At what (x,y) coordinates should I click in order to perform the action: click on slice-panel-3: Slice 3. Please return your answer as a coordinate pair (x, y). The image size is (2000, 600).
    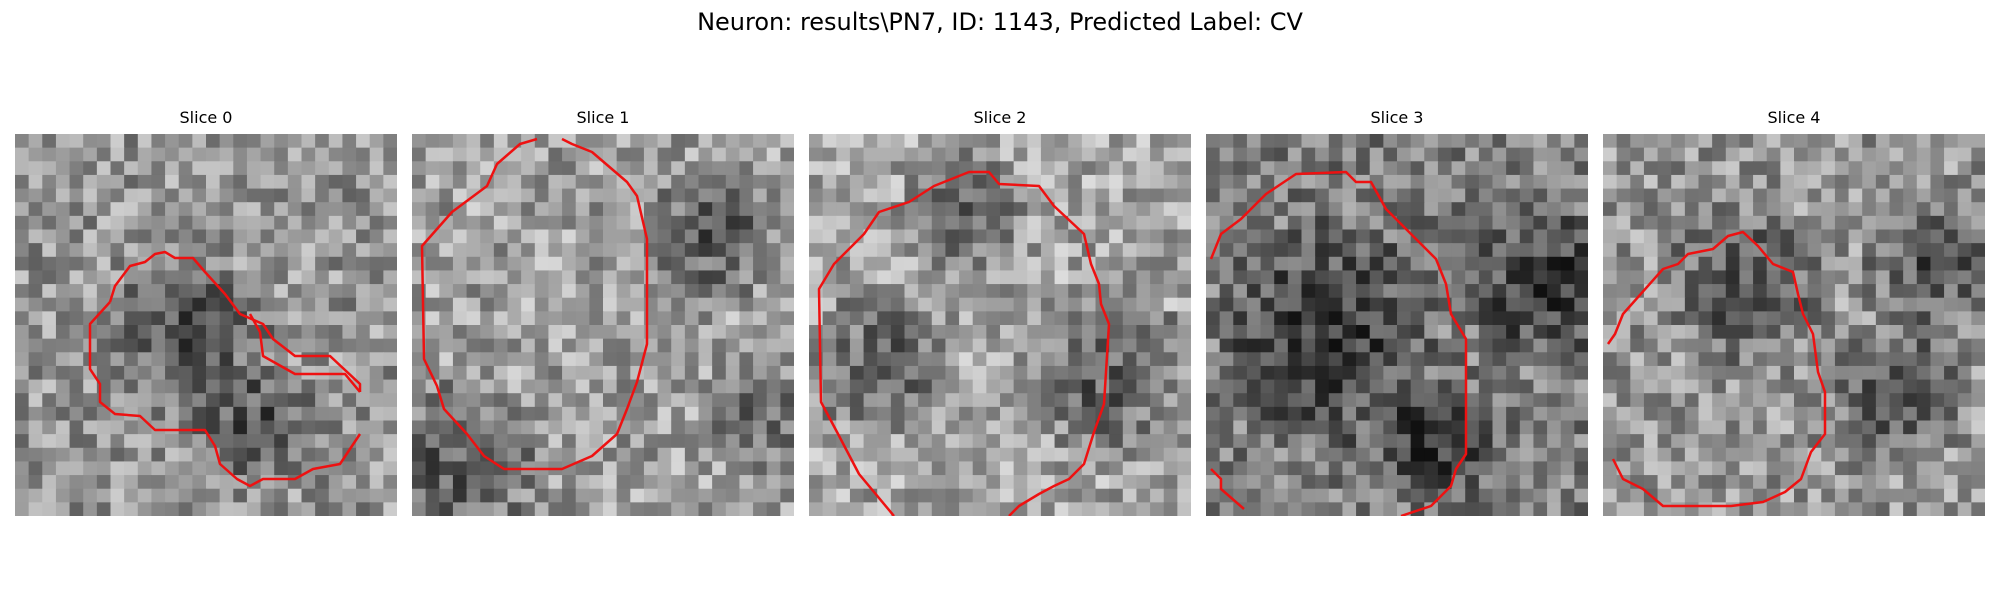
    Looking at the image, I should click on (1397, 312).